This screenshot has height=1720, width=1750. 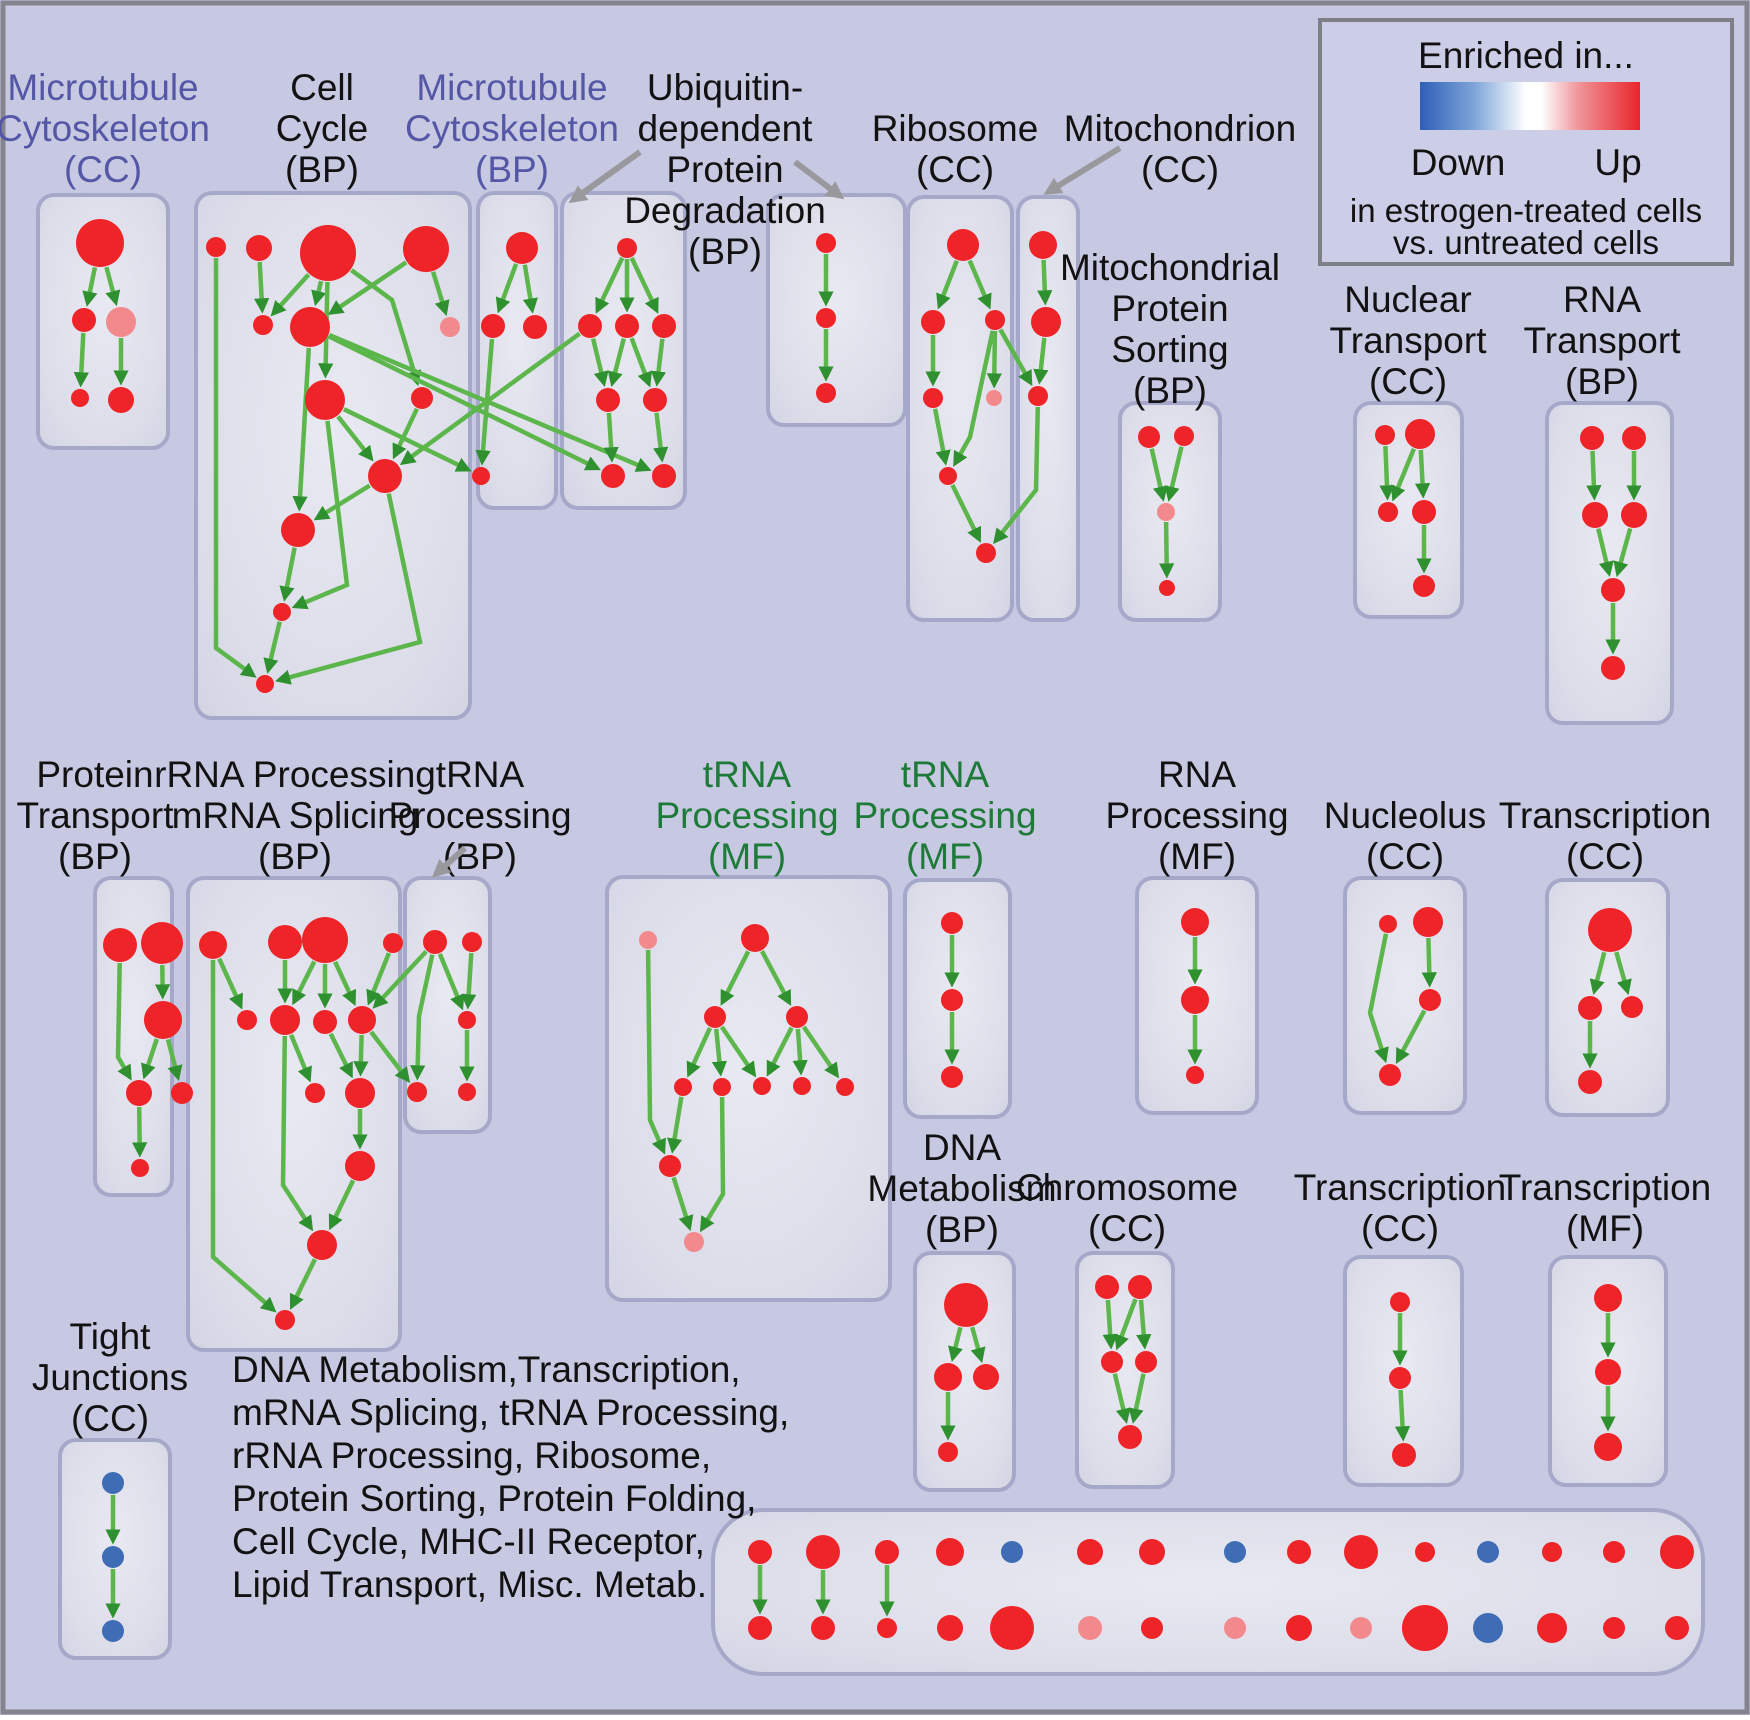 I want to click on node-ribo-b, so click(x=933, y=322).